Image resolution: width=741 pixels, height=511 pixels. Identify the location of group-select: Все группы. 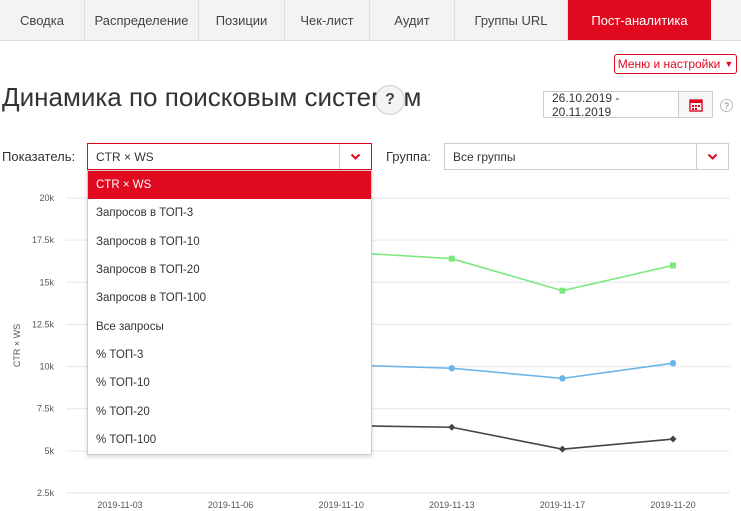
(586, 156).